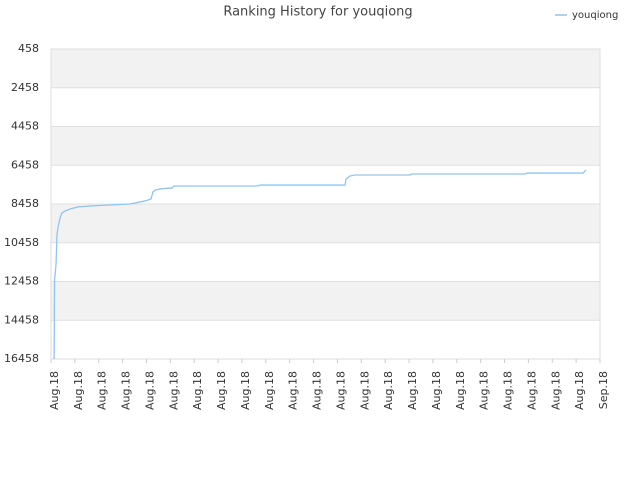  I want to click on y-tick-label: 10458, so click(21, 242).